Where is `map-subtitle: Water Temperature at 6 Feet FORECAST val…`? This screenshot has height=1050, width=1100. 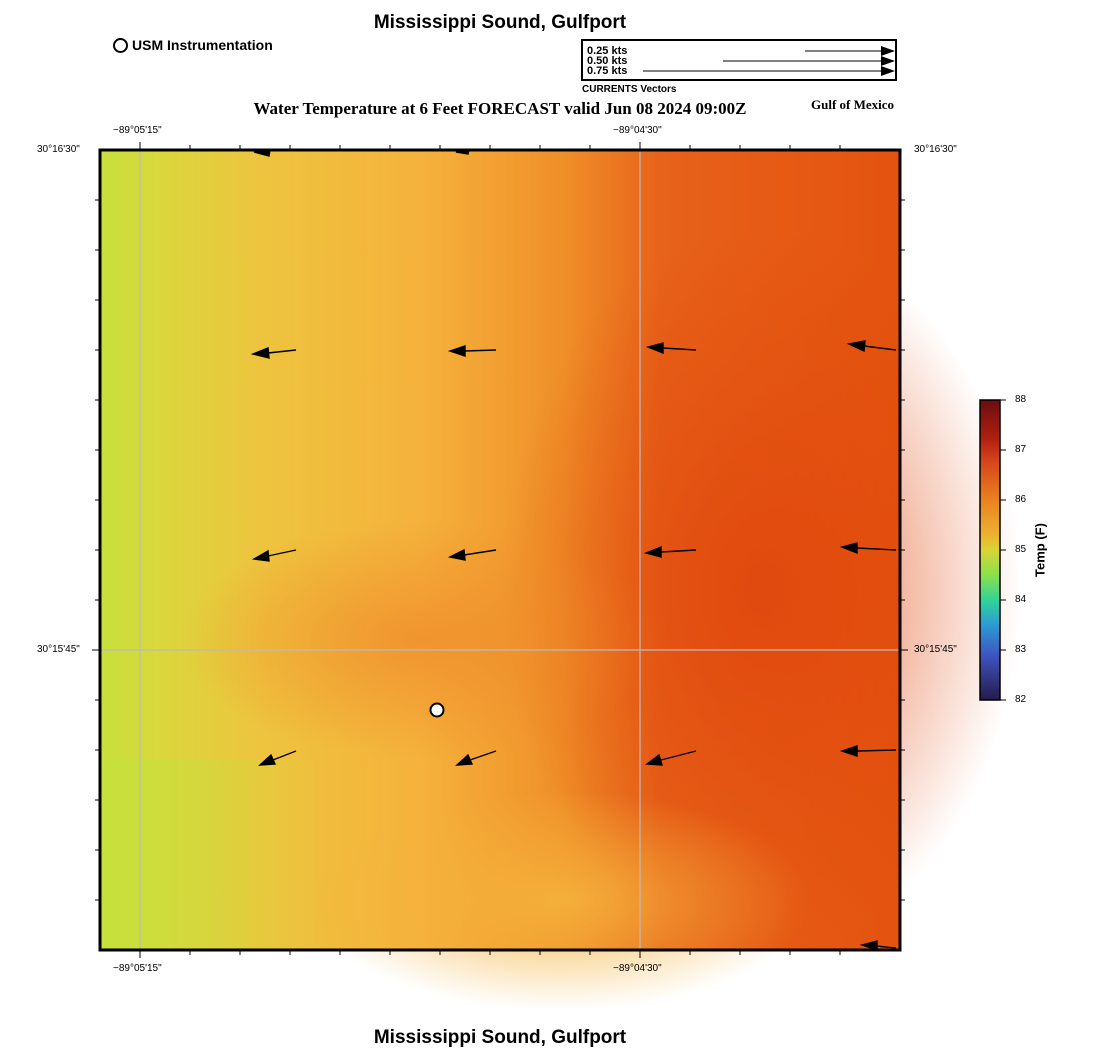
map-subtitle: Water Temperature at 6 Feet FORECAST val… is located at coordinates (500, 108).